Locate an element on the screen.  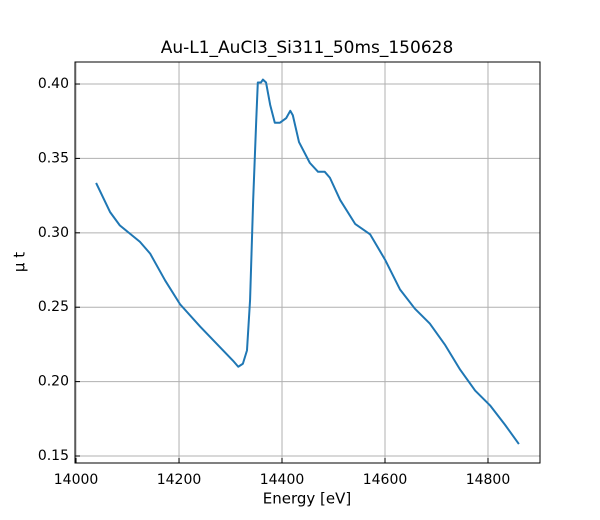
y-tick-label: 0.15 is located at coordinates (53, 456).